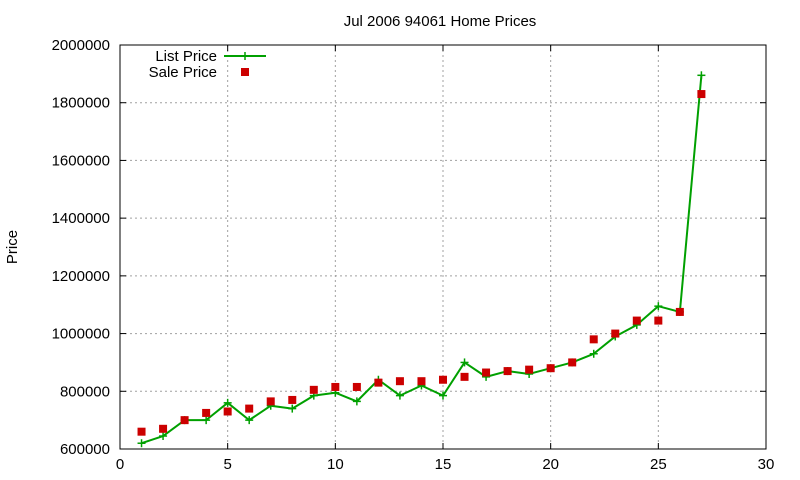 The image size is (800, 480). What do you see at coordinates (245, 72) in the screenshot?
I see `sale-price-legend-marker` at bounding box center [245, 72].